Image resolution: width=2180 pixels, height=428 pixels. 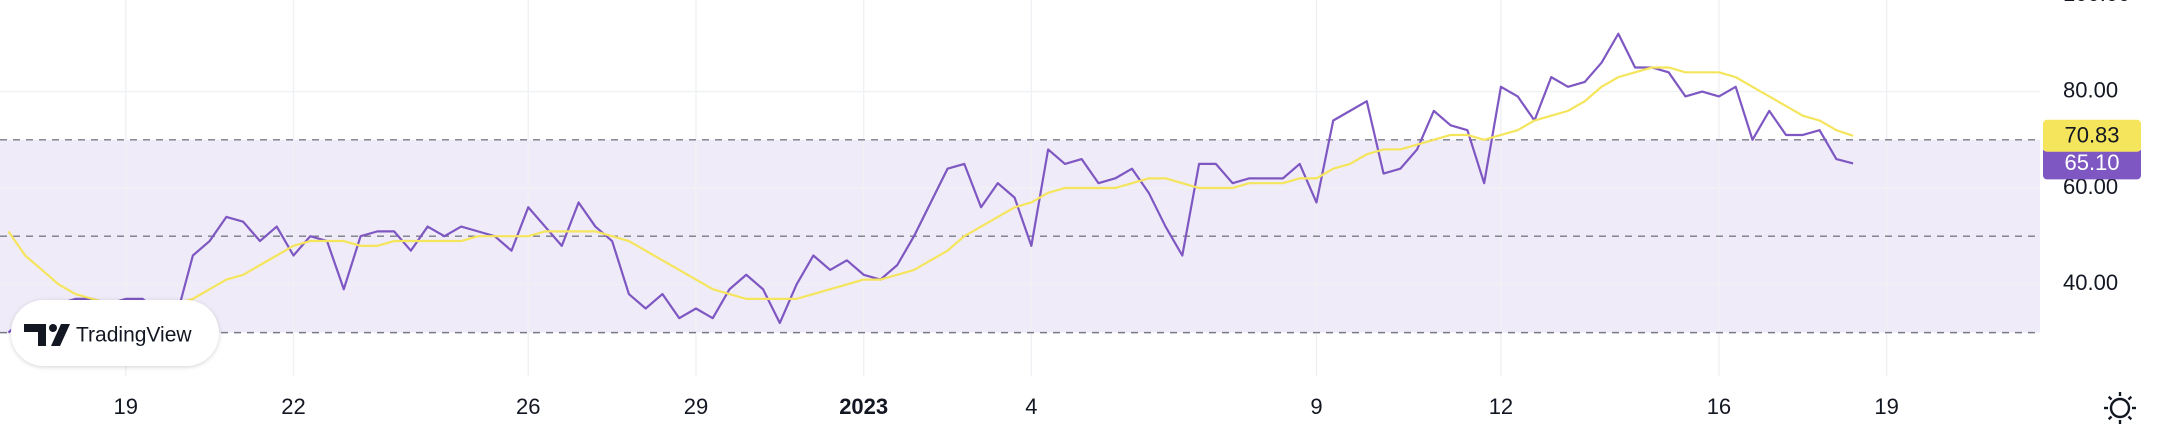 I want to click on price-tag-label: 70.83, so click(x=2091, y=135).